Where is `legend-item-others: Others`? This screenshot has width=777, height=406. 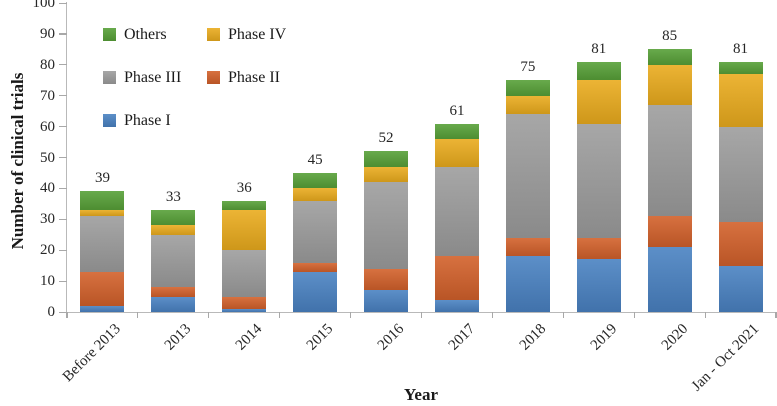
legend-item-others: Others is located at coordinates (135, 34).